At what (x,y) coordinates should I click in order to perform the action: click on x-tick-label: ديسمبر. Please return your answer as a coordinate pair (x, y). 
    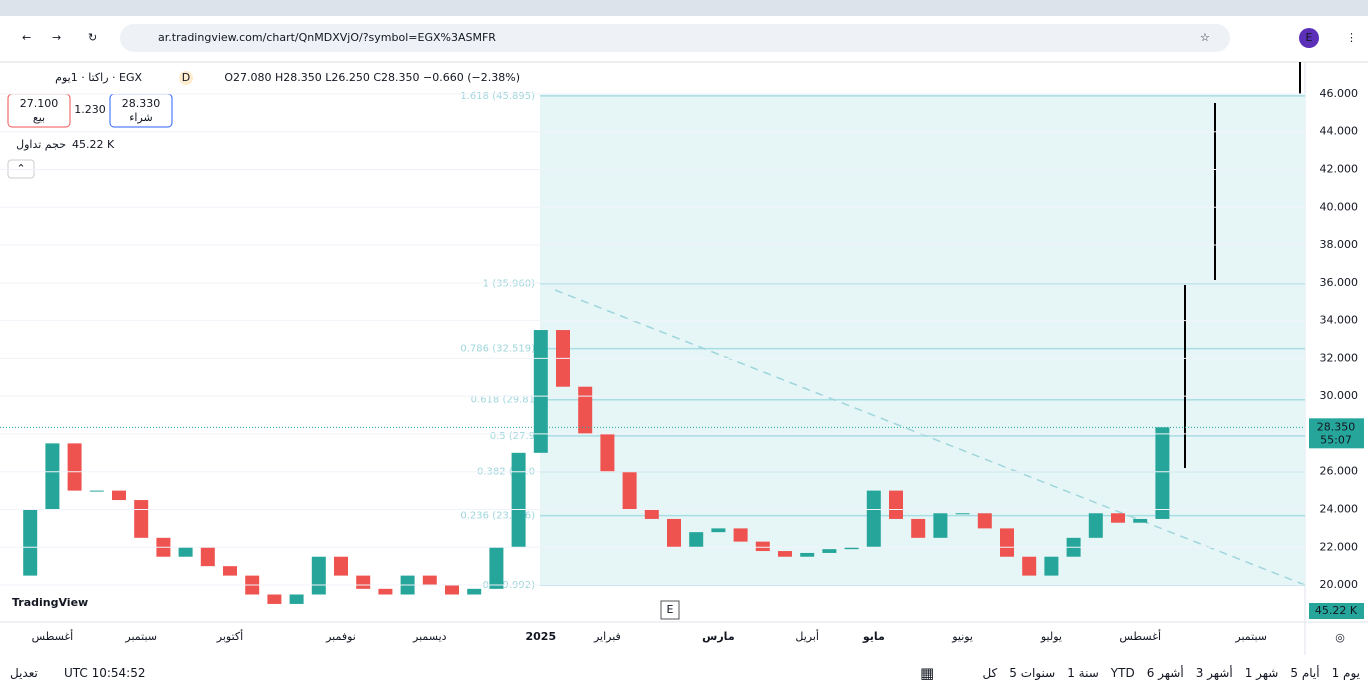
    Looking at the image, I should click on (429, 636).